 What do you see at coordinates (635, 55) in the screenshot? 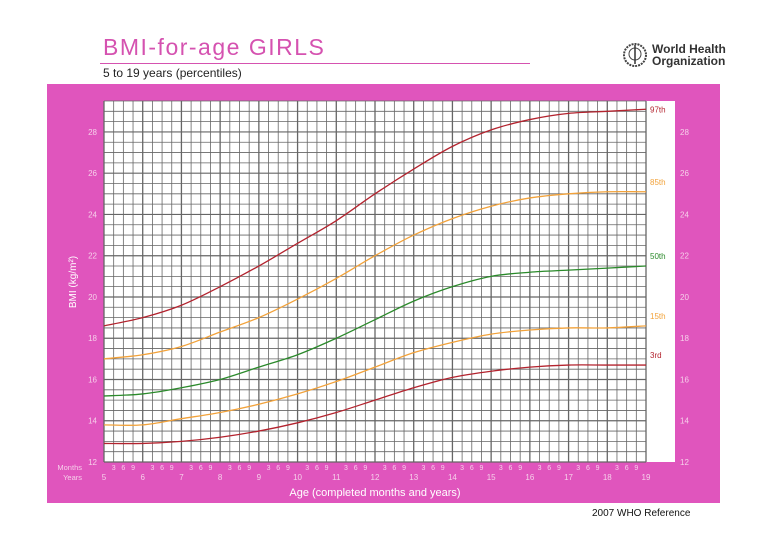
I see `who-emblem-icon` at bounding box center [635, 55].